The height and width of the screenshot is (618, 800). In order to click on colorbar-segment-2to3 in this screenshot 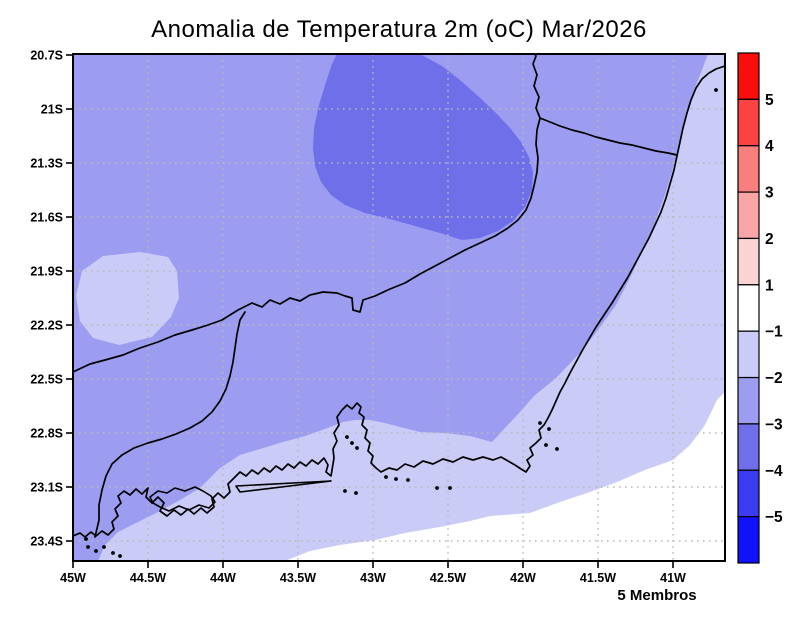, I will do `click(748, 215)`.